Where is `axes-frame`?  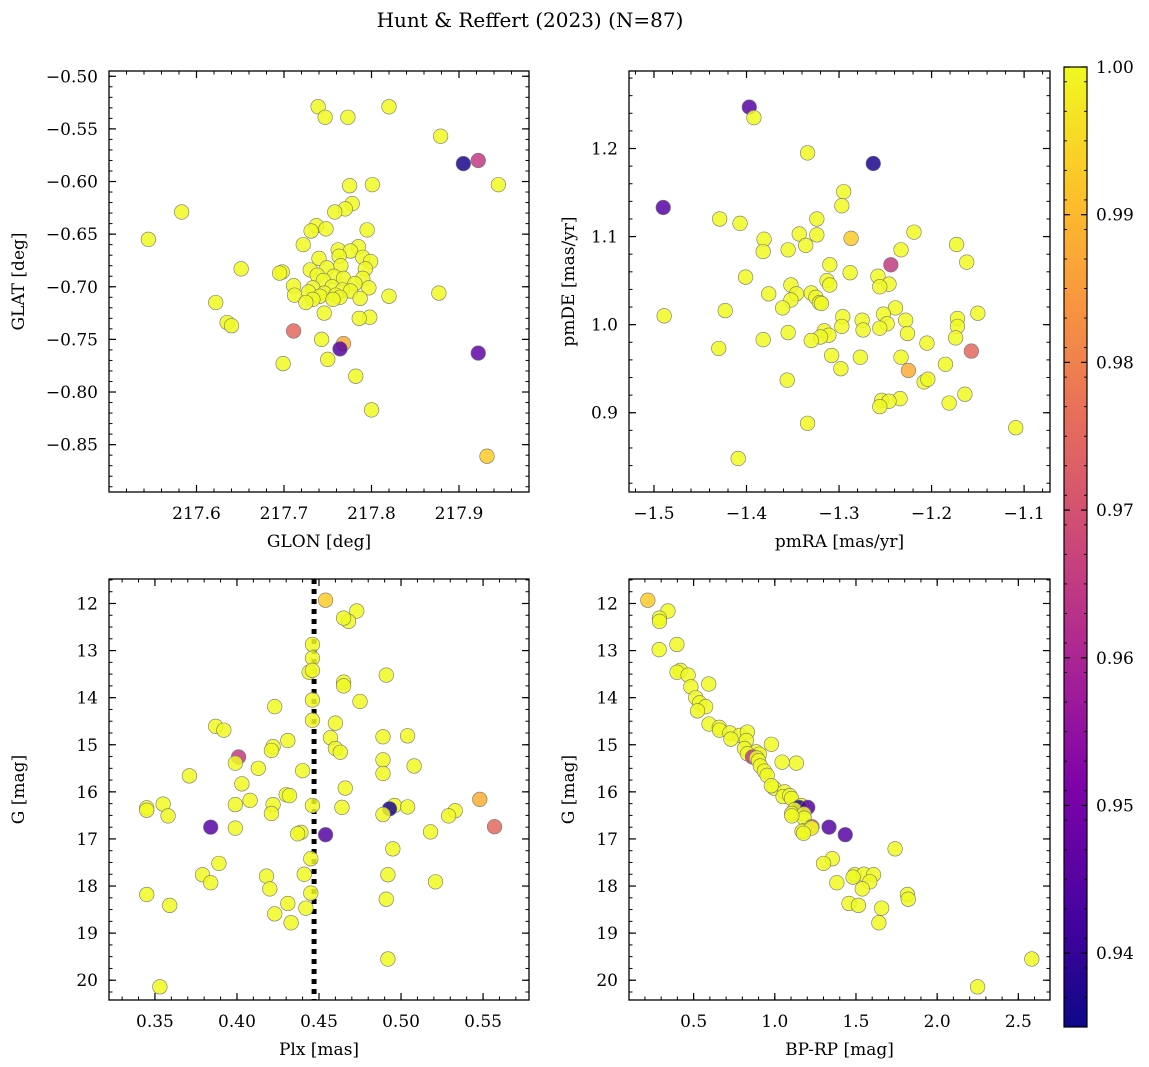
axes-frame is located at coordinates (839, 281).